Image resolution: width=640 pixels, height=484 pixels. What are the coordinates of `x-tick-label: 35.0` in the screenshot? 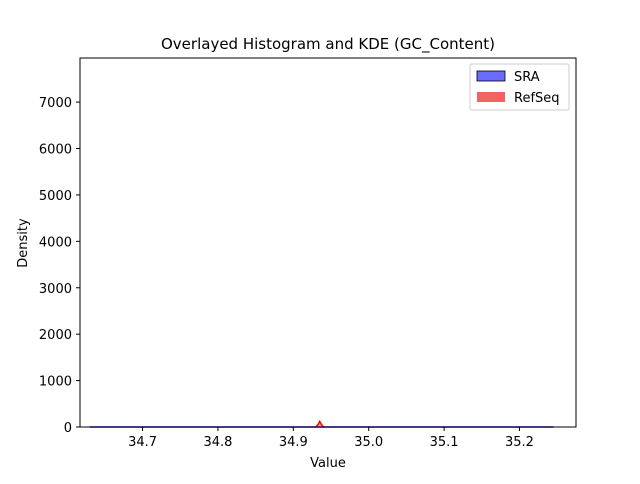 It's located at (368, 442).